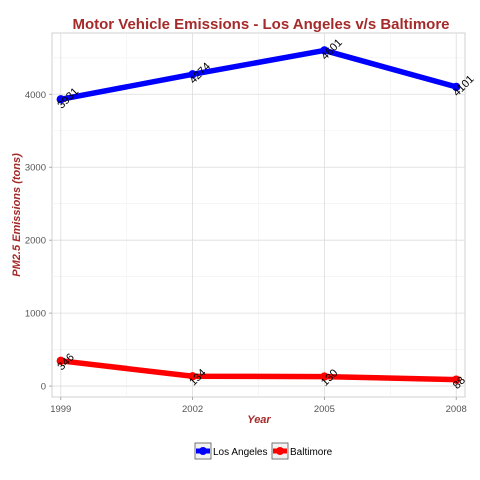  I want to click on x-tick-label: 2008, so click(456, 409).